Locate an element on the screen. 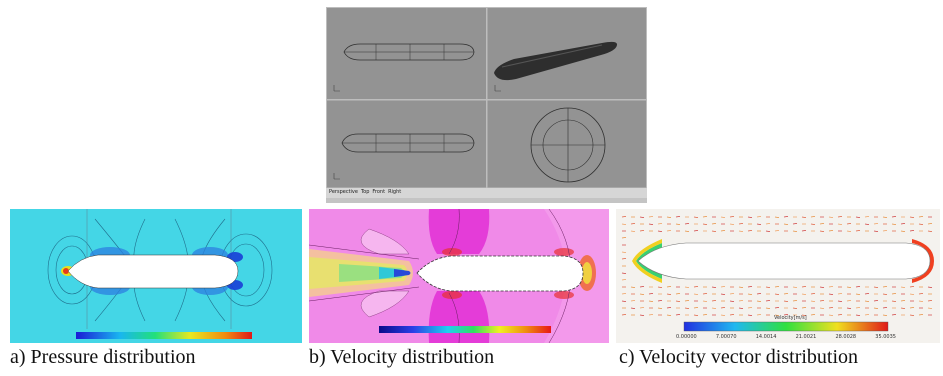  view-tabs: Perspective Top Front Right is located at coordinates (365, 192).